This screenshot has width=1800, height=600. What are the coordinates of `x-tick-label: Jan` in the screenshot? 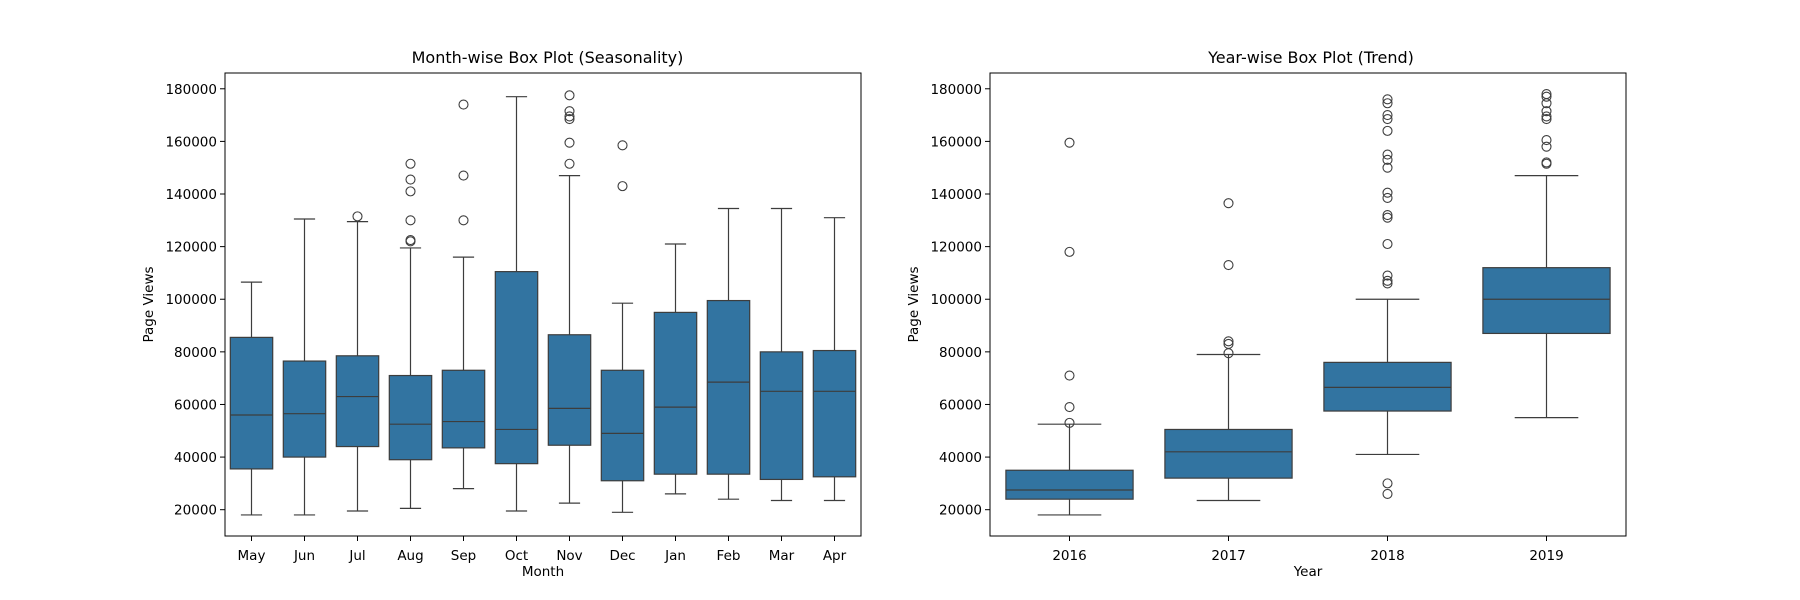 It's located at (675, 556).